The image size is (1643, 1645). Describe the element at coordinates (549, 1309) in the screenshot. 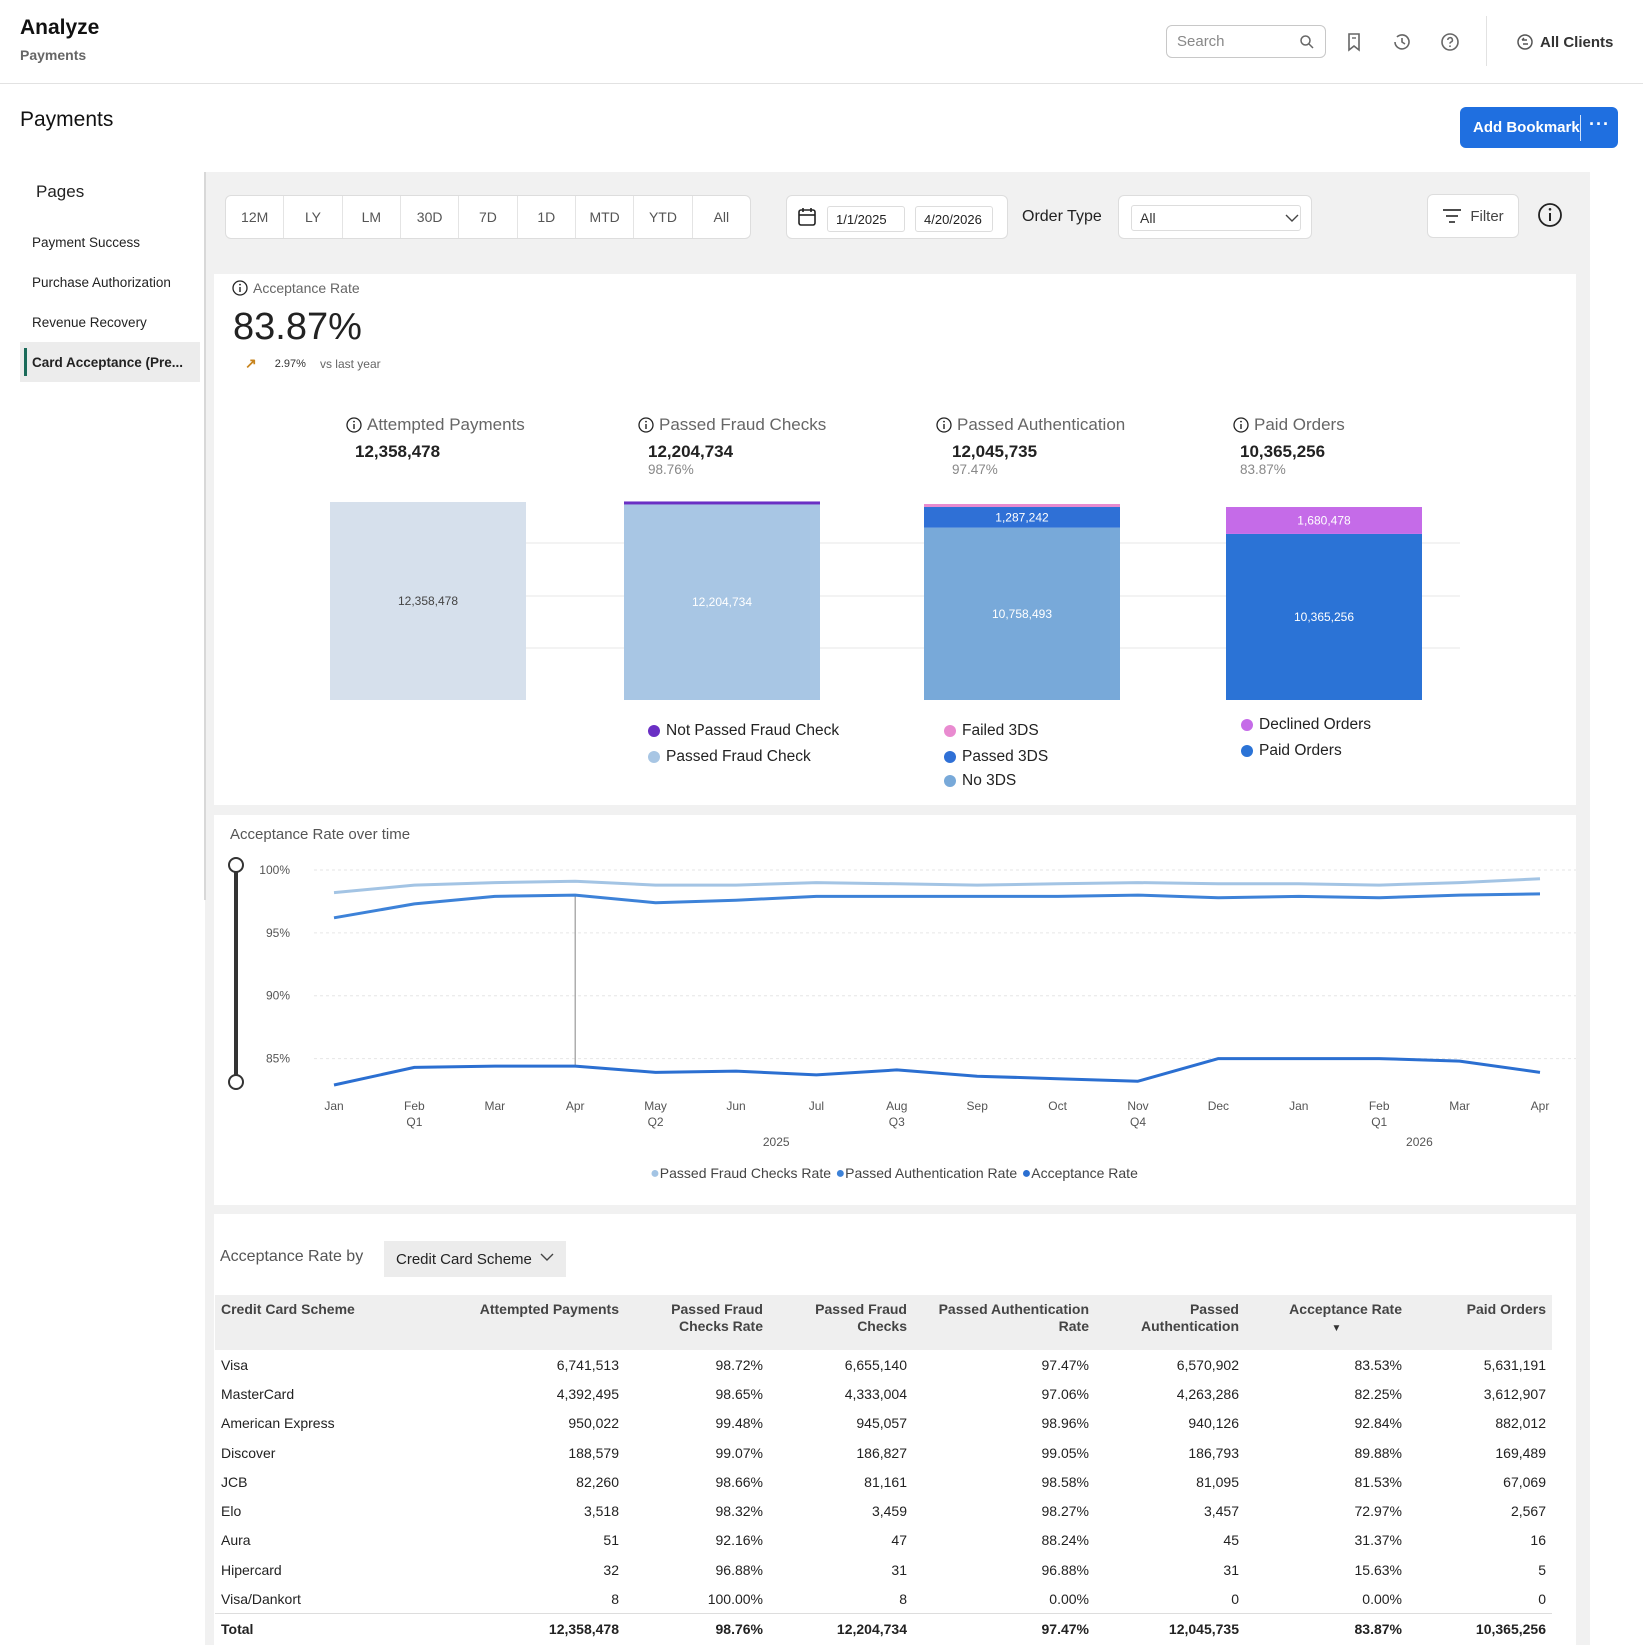

I see `column-header: Attempted Payments` at that location.